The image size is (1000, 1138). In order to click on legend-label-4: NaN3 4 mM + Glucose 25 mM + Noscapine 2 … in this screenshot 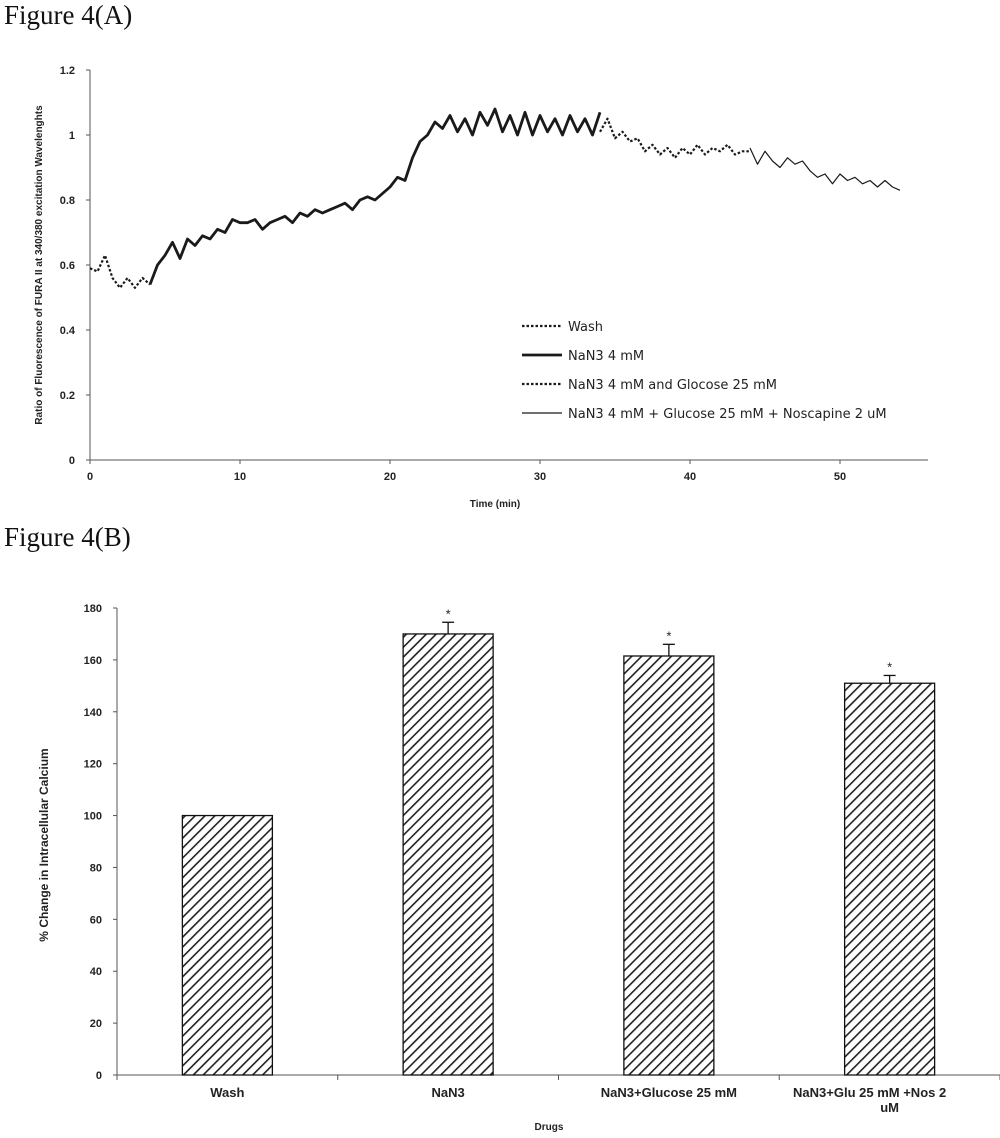, I will do `click(727, 414)`.